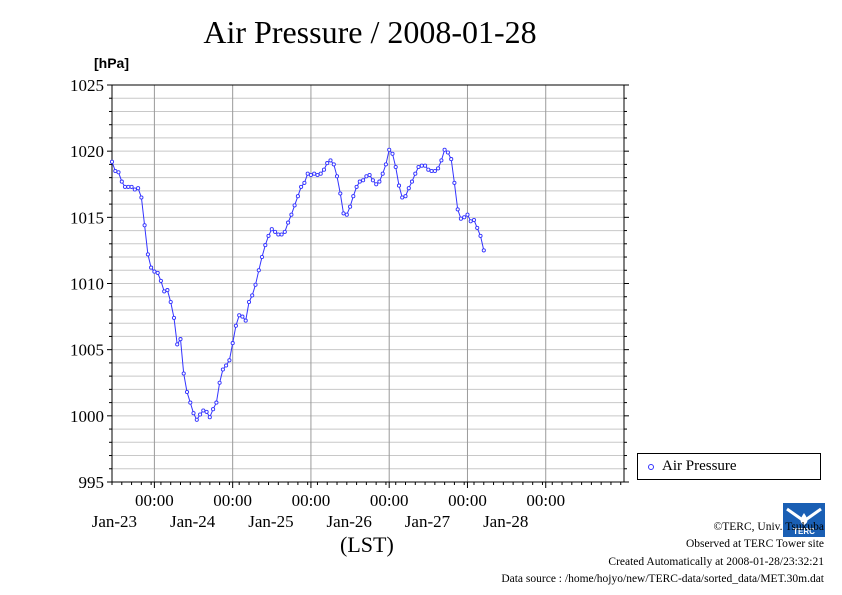 The width and height of the screenshot is (842, 595). I want to click on legend: Air Pressure, so click(729, 466).